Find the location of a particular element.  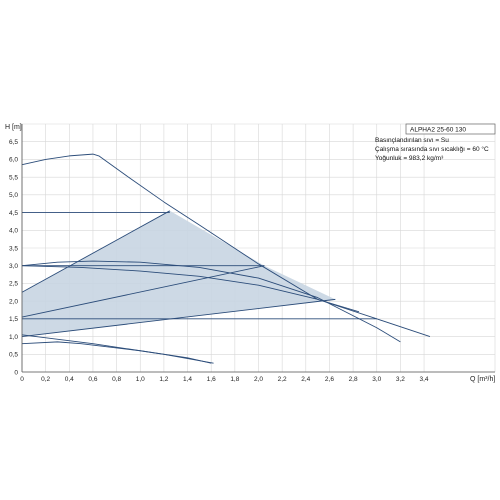

x-tick-label: 3,4 is located at coordinates (424, 379).